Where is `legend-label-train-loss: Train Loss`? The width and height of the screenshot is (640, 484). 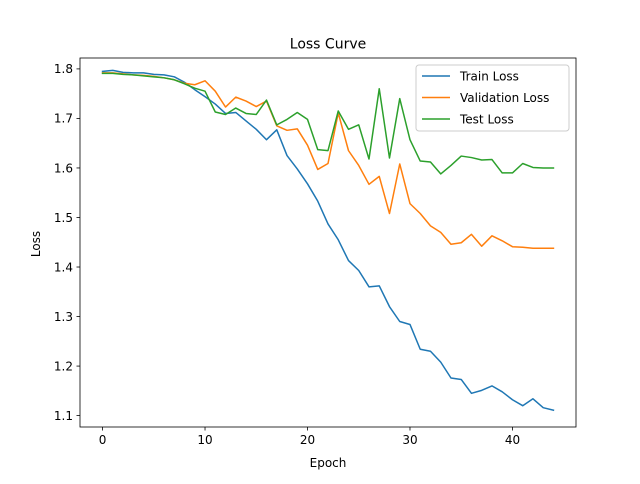
legend-label-train-loss: Train Loss is located at coordinates (489, 76).